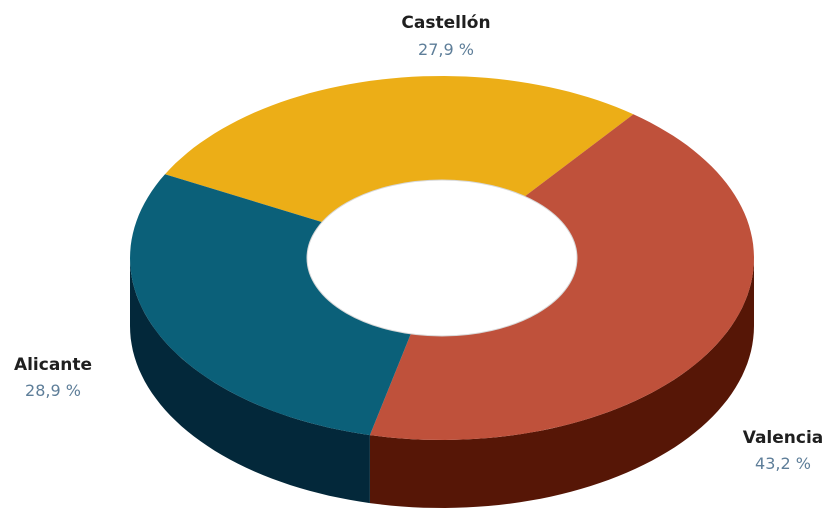 The width and height of the screenshot is (830, 513). I want to click on slice-name-alicante: Alicante, so click(53, 365).